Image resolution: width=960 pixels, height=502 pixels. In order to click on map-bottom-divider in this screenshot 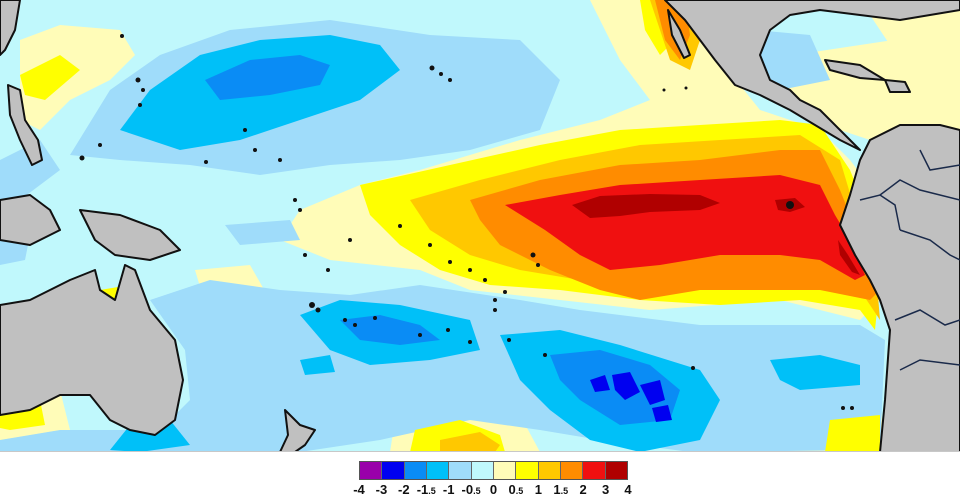, I will do `click(480, 451)`.